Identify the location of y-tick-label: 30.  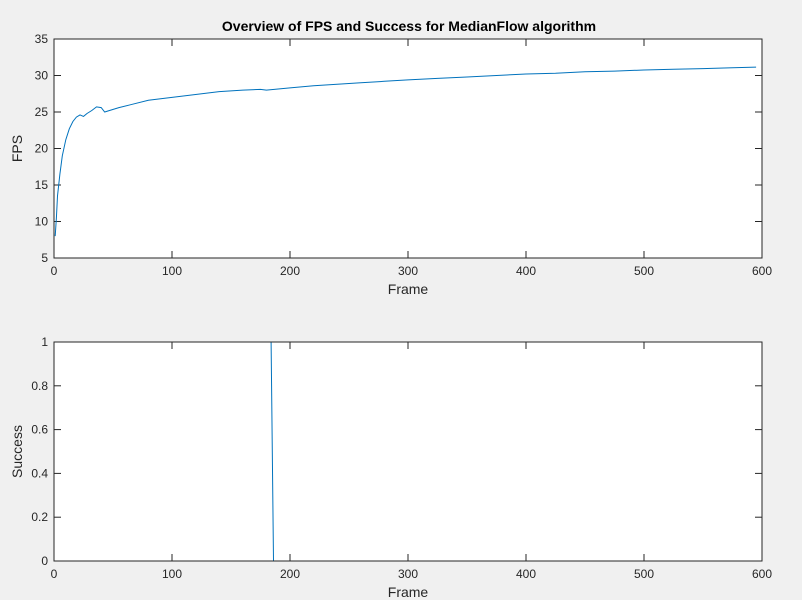
(42, 76).